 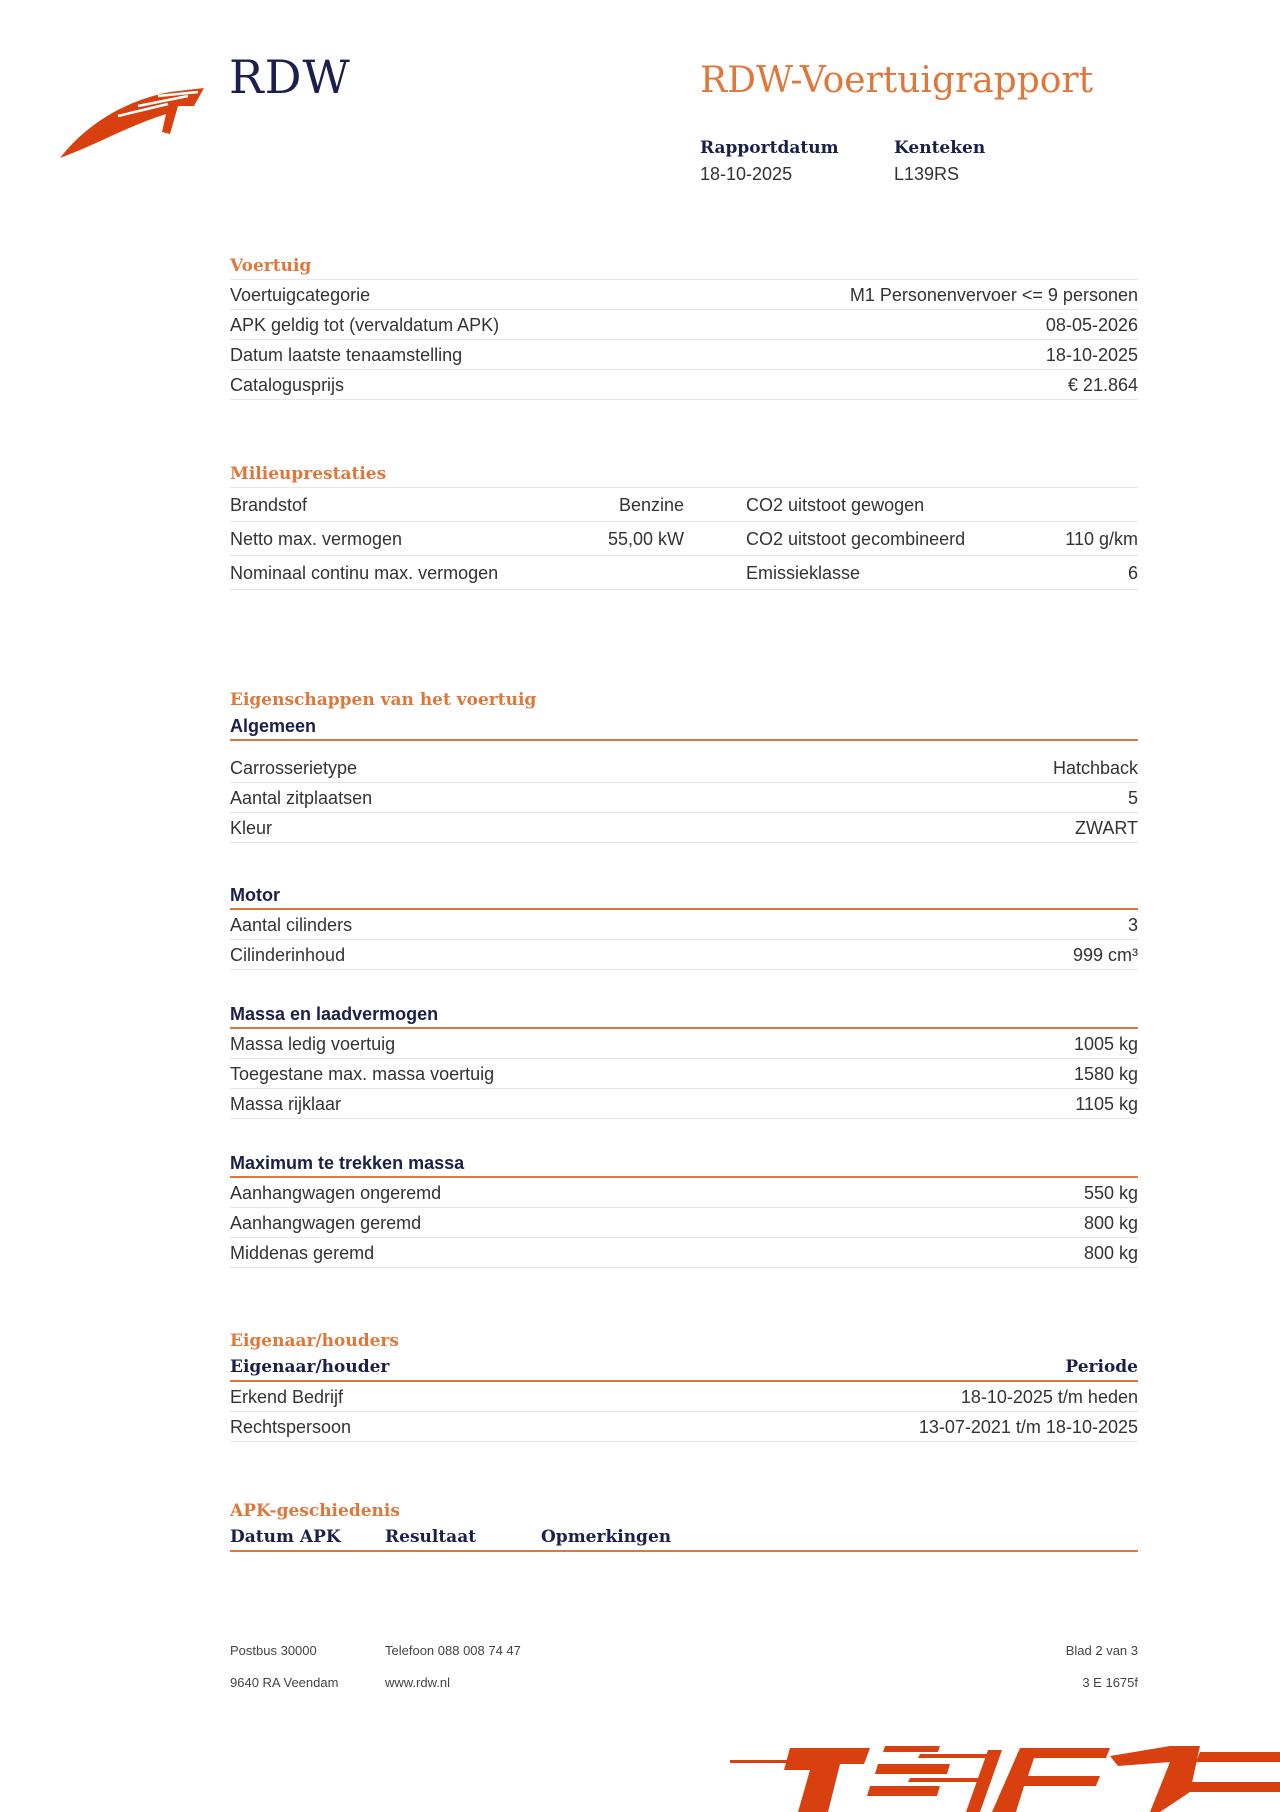 What do you see at coordinates (684, 1252) in the screenshot?
I see `table-row: Middenas geremd 800 kg` at bounding box center [684, 1252].